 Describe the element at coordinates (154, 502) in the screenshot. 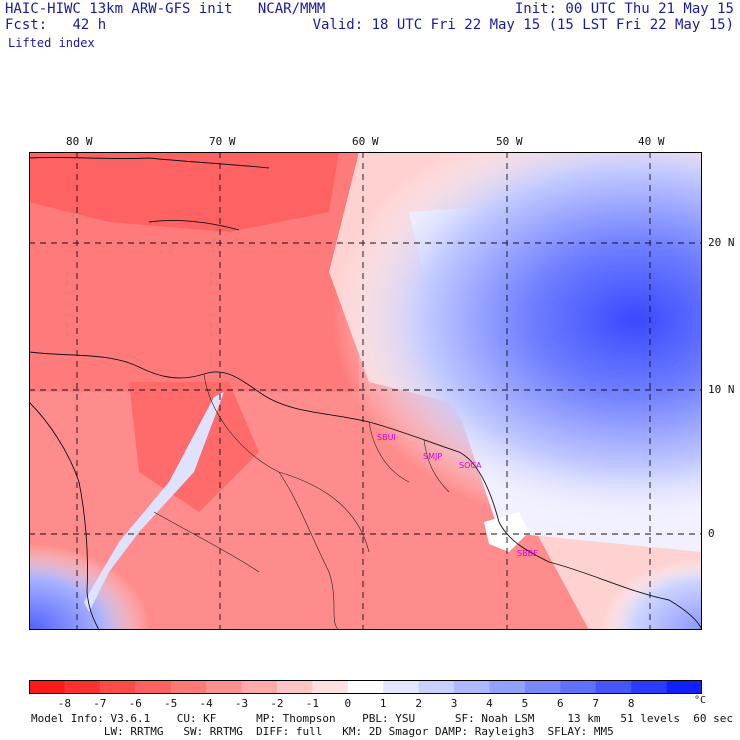

I see `andes-strip` at that location.